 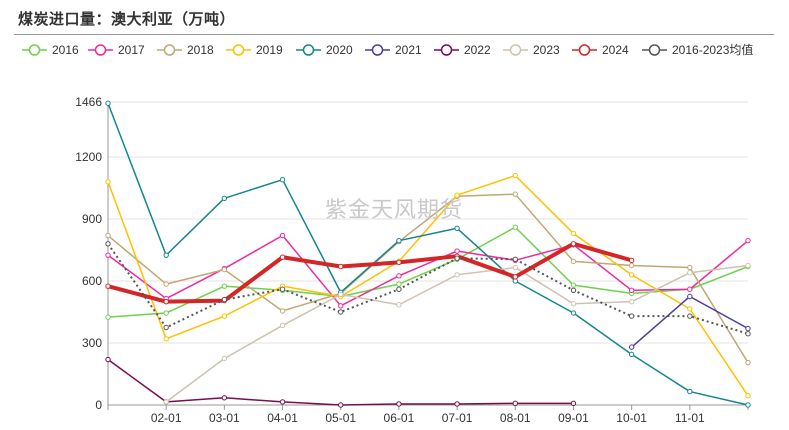 What do you see at coordinates (339, 50) in the screenshot?
I see `legend-label: 2020` at bounding box center [339, 50].